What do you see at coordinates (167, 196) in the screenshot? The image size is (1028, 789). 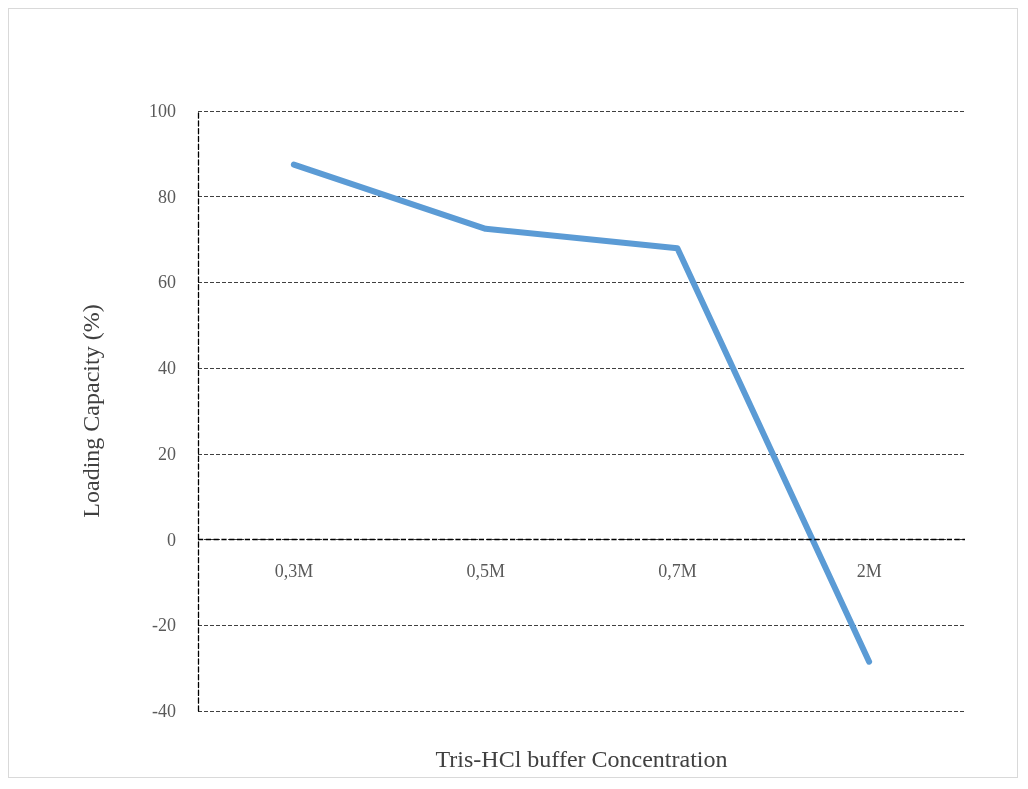 I see `y-tick-label: 80` at bounding box center [167, 196].